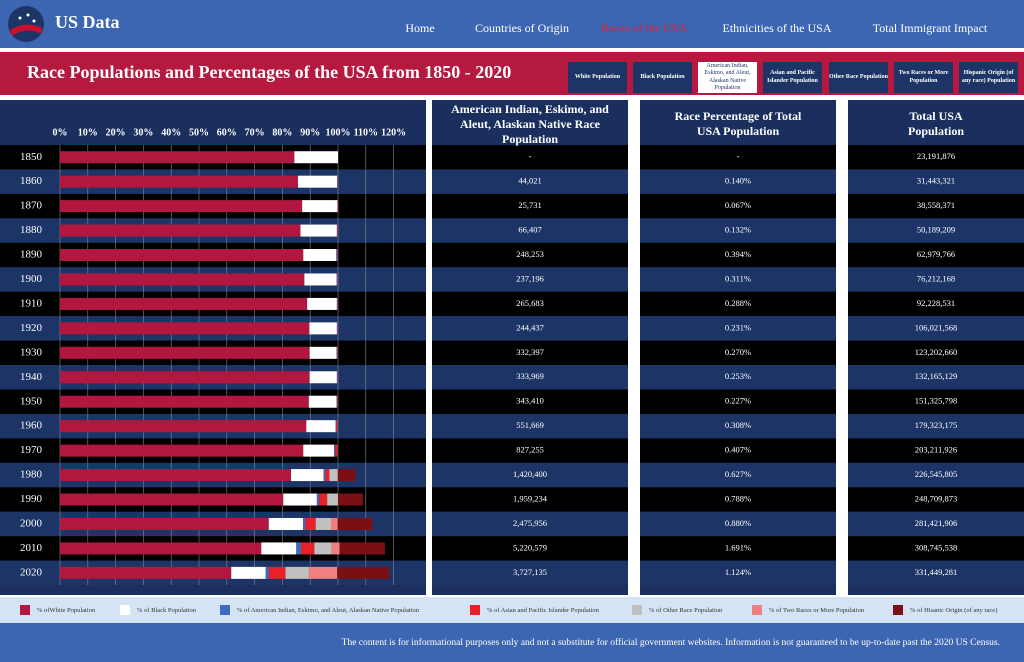  I want to click on table-cell: 1.691%, so click(738, 547).